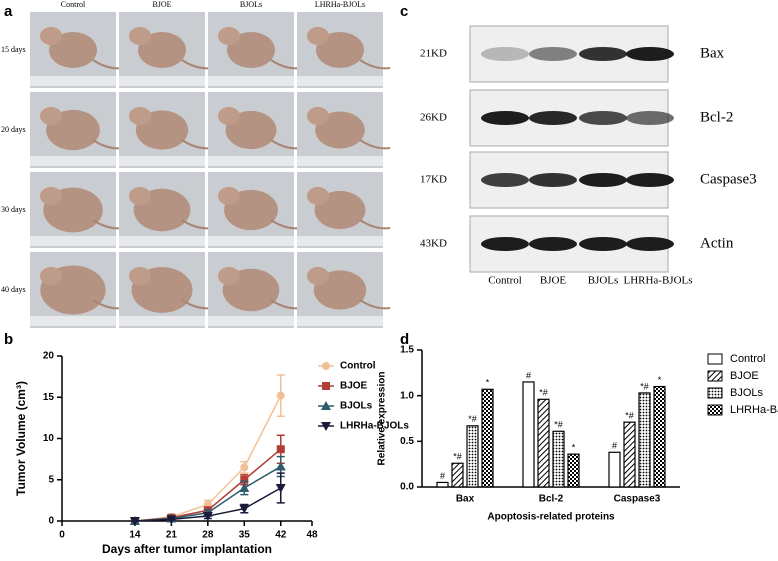  What do you see at coordinates (465, 499) in the screenshot?
I see `x-tick-label: Bax` at bounding box center [465, 499].